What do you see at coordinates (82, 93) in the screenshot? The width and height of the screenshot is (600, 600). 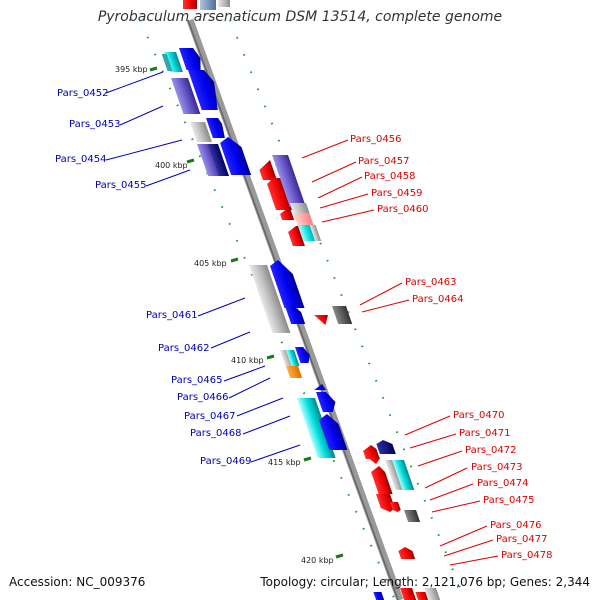 I see `gene-label: Pars_0452` at bounding box center [82, 93].